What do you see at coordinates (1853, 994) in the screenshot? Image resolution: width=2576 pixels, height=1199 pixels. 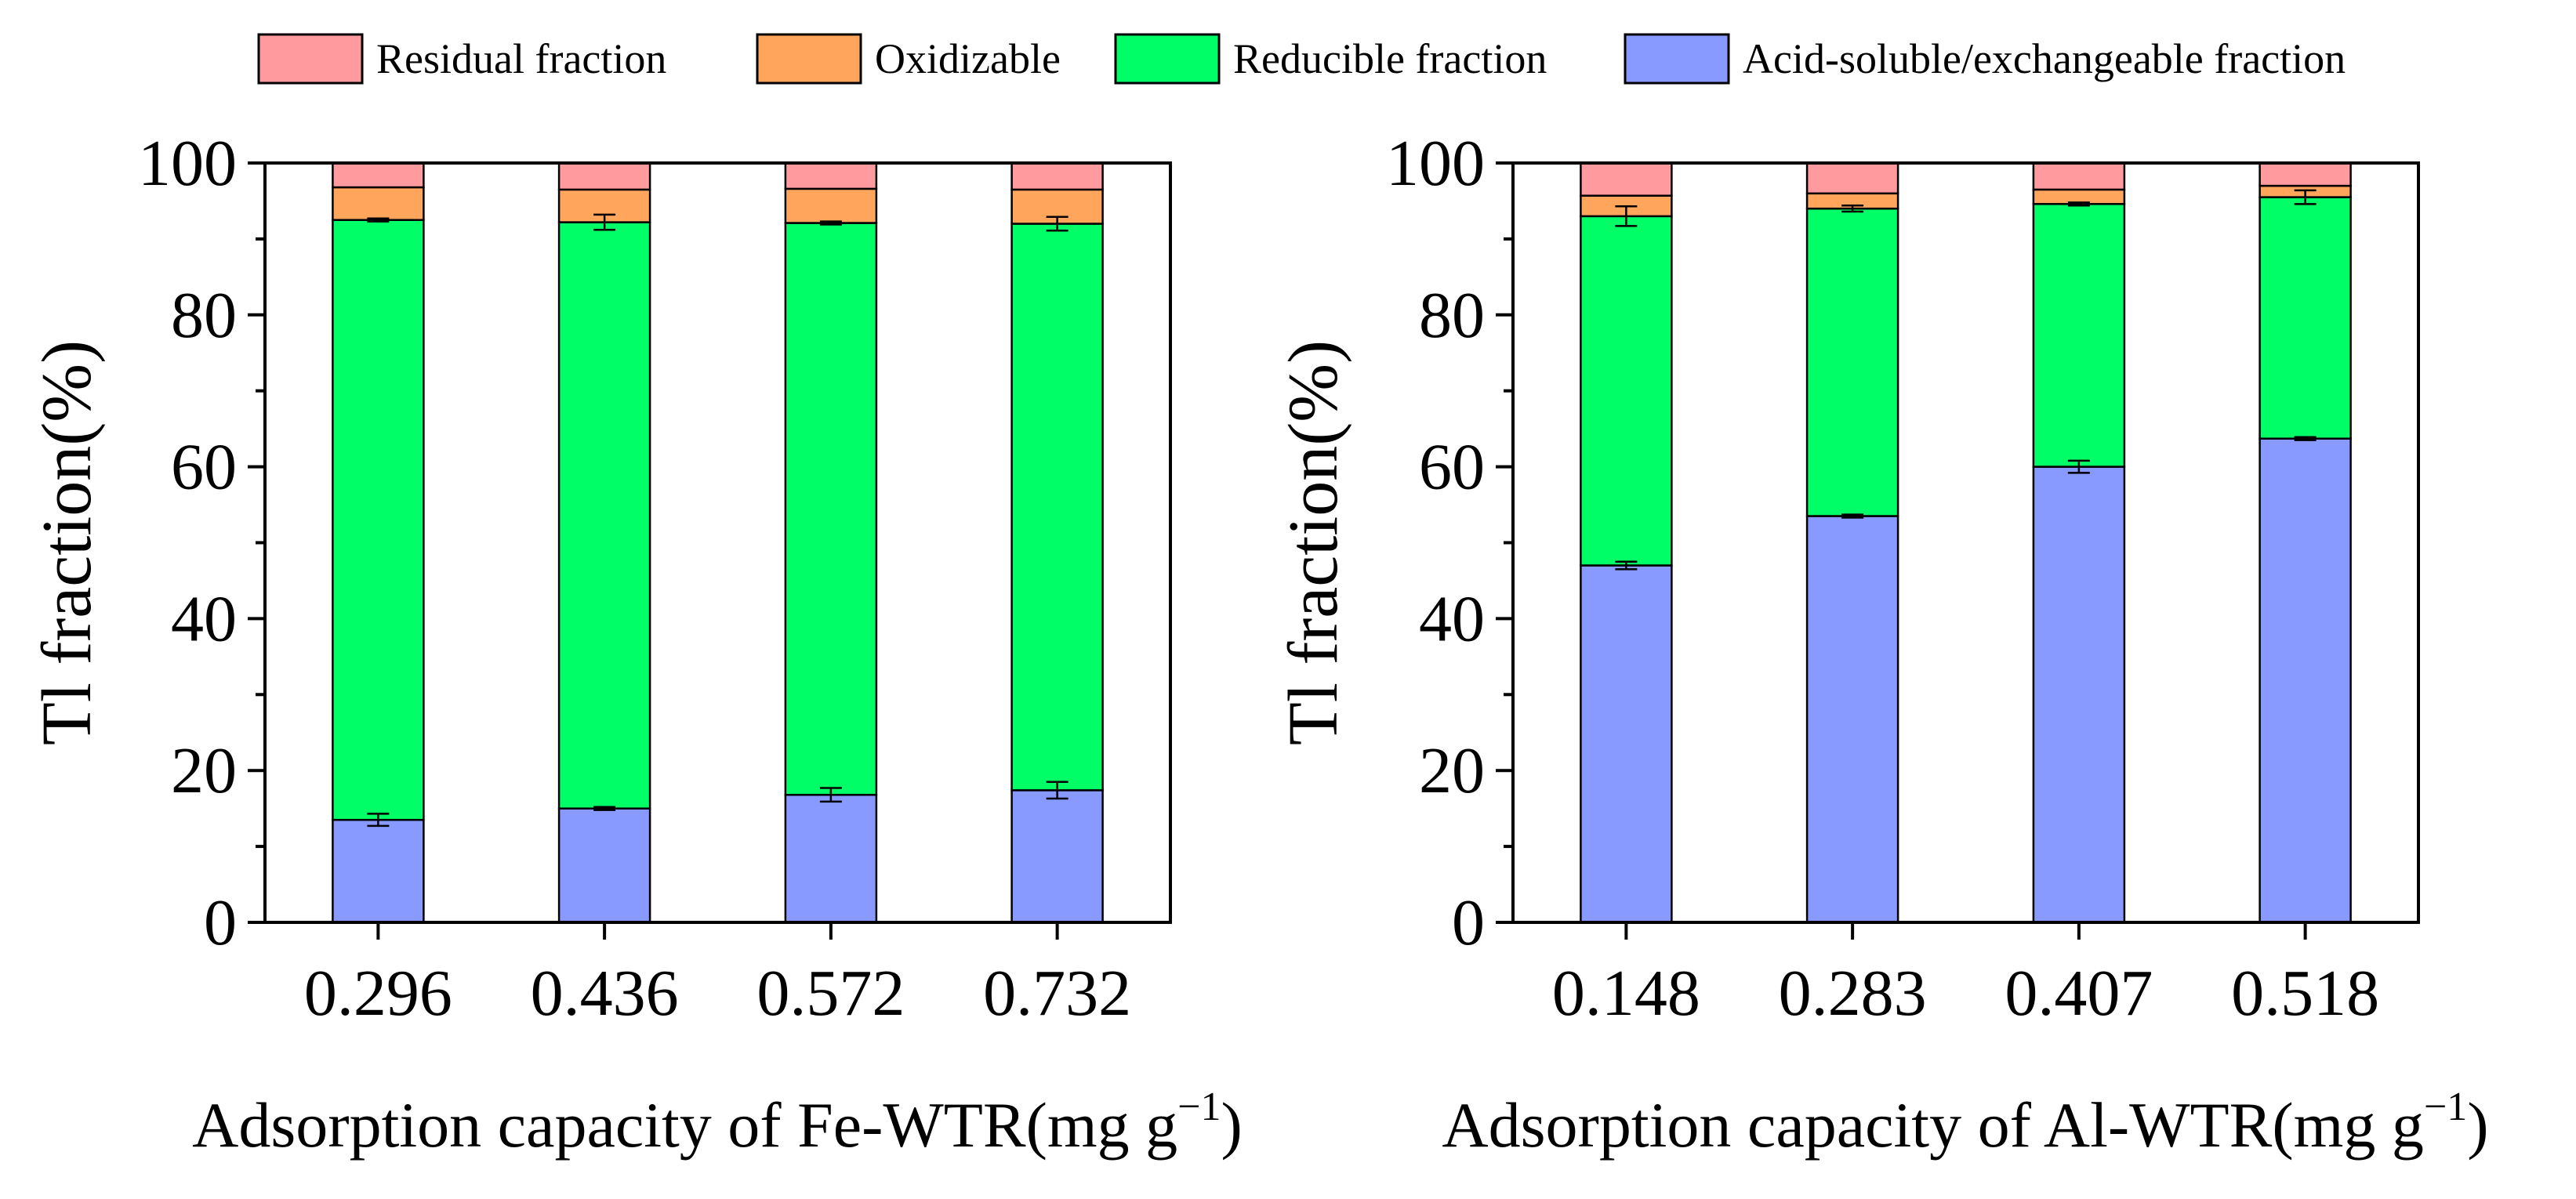 I see `x-tick-label-al-1: 0.283` at bounding box center [1853, 994].